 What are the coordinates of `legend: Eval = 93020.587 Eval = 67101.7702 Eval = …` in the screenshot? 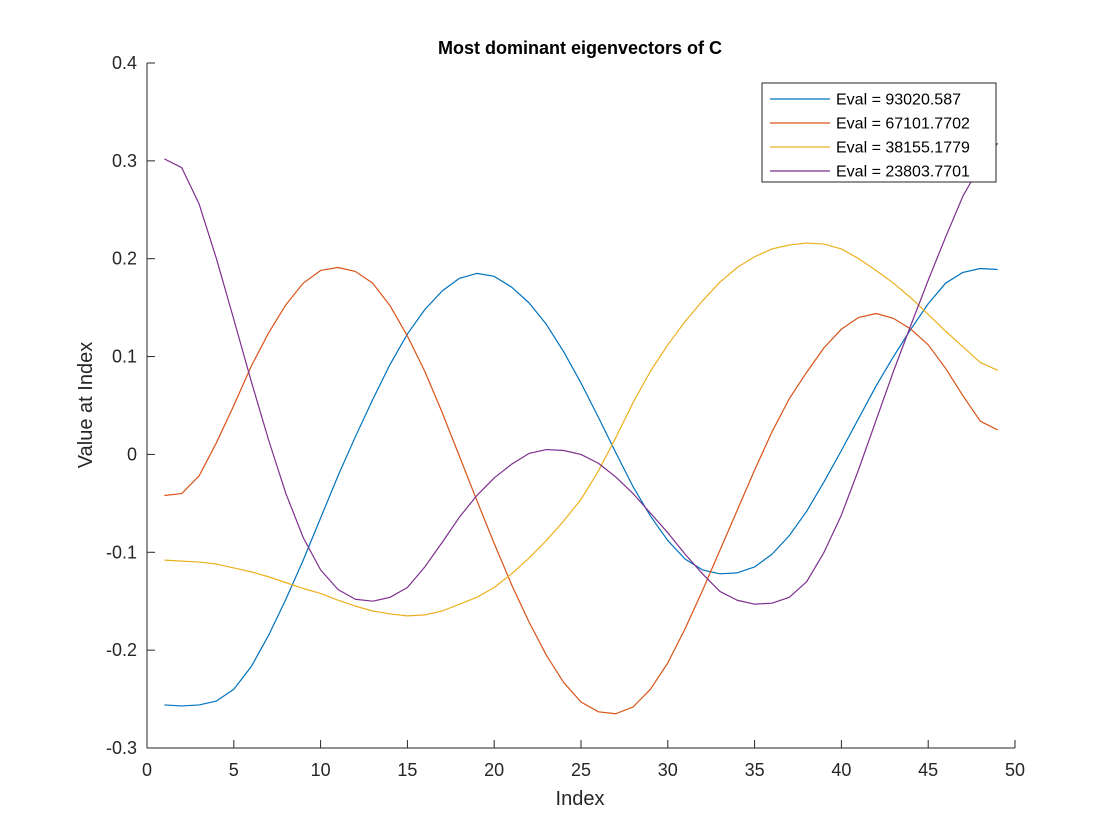 It's located at (879, 132).